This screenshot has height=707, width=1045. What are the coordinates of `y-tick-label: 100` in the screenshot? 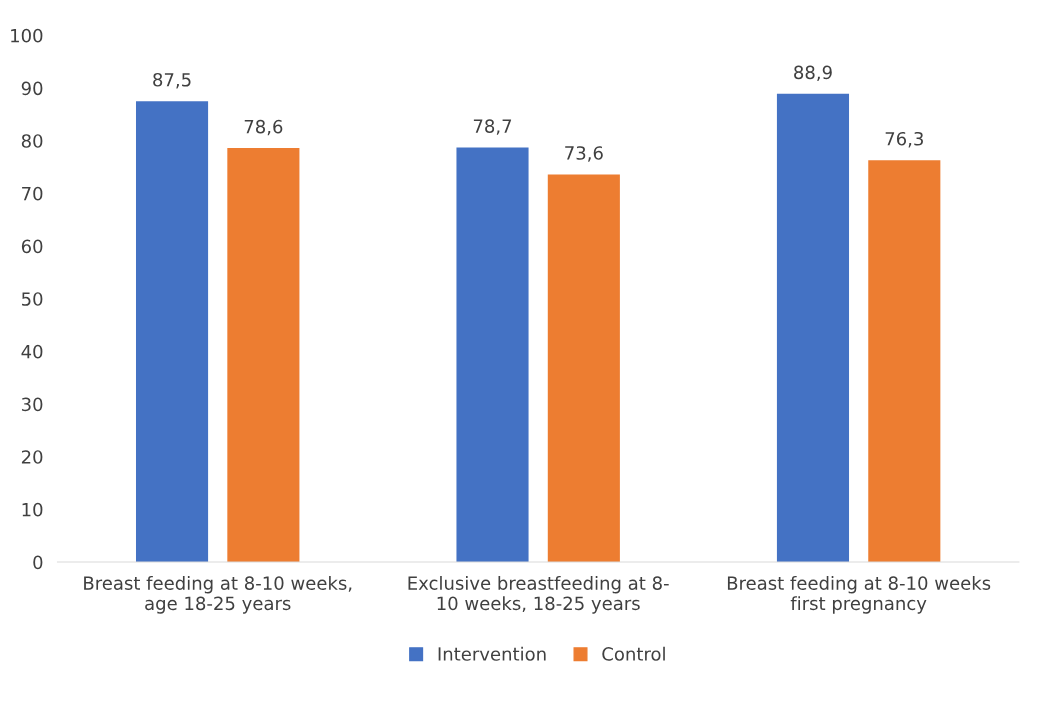 It's located at (27, 35).